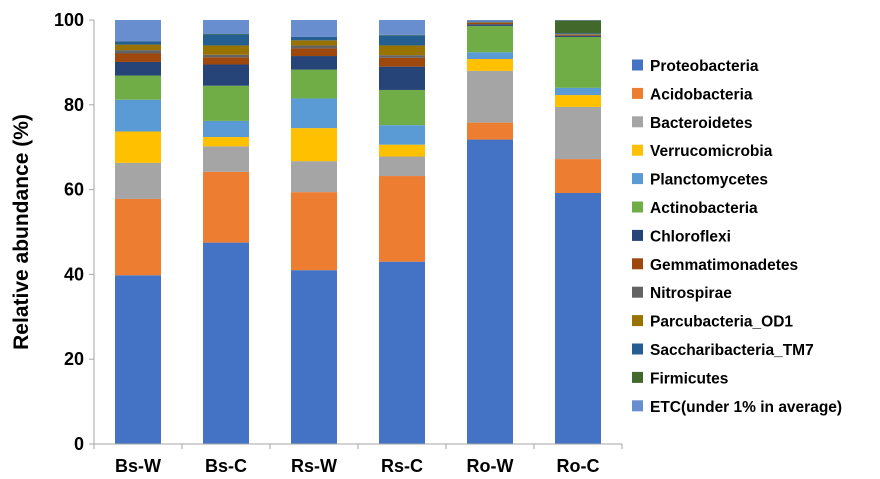 The height and width of the screenshot is (479, 880). Describe the element at coordinates (724, 265) in the screenshot. I see `legend-label: Gemmatimonadetes` at that location.